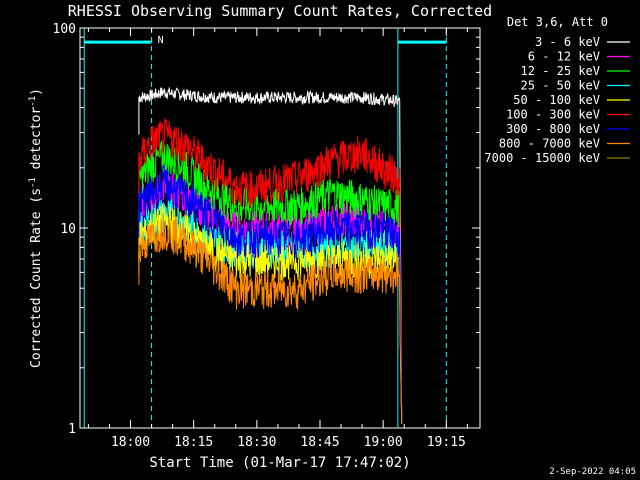  I want to click on night-marker-label: N, so click(161, 40).